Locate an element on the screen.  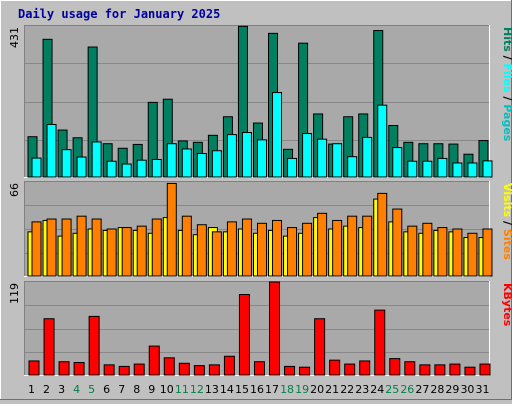
x-tick-label-day-17: 17 is located at coordinates (272, 389).